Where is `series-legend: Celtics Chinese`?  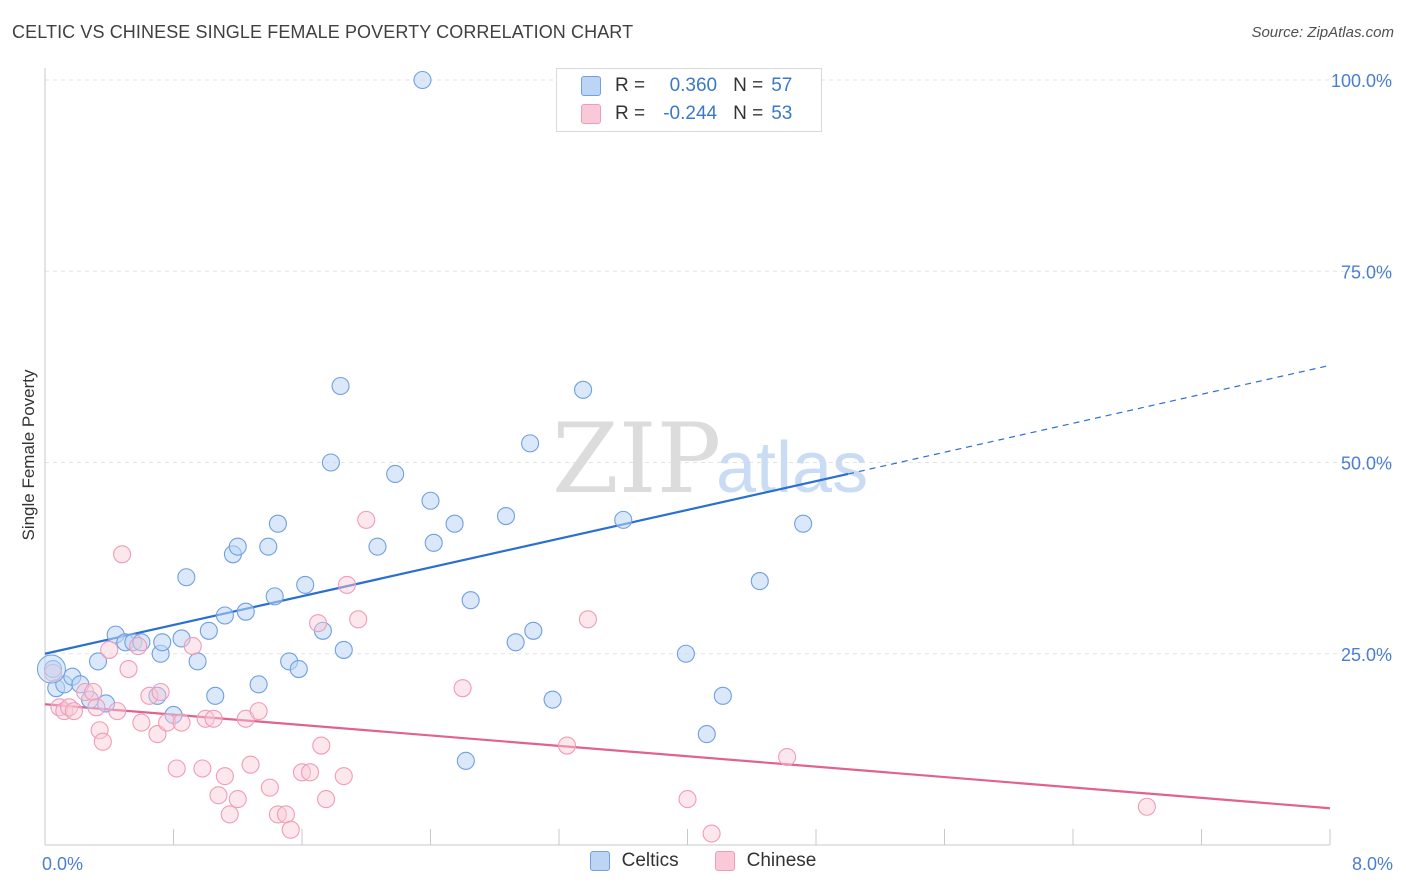 series-legend: Celtics Chinese is located at coordinates (703, 861).